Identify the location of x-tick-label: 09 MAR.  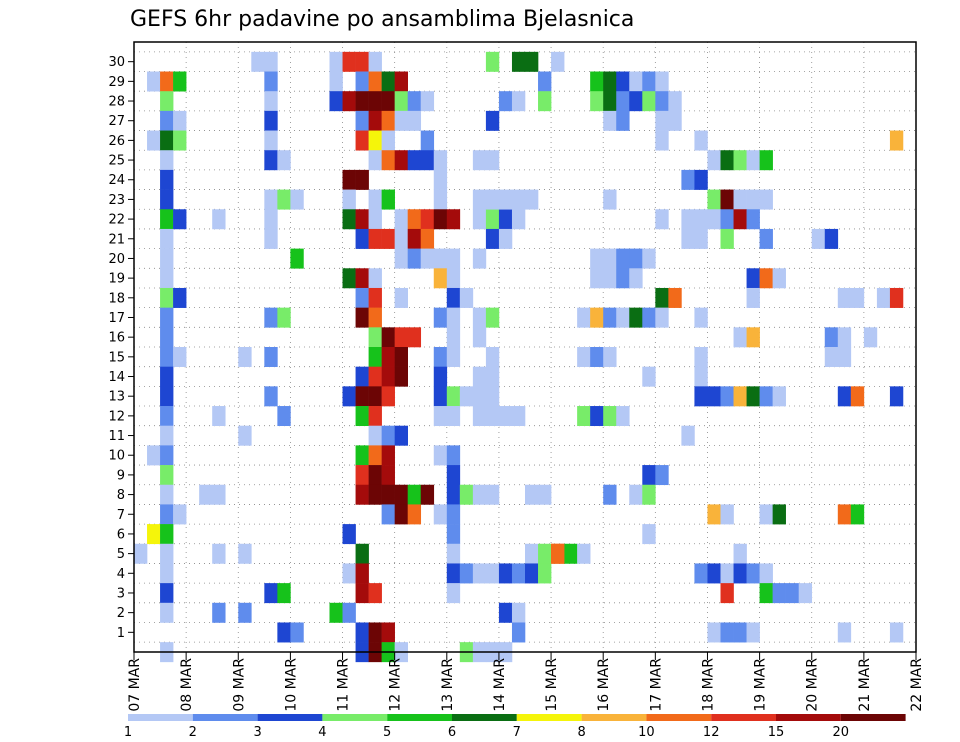
(239, 685).